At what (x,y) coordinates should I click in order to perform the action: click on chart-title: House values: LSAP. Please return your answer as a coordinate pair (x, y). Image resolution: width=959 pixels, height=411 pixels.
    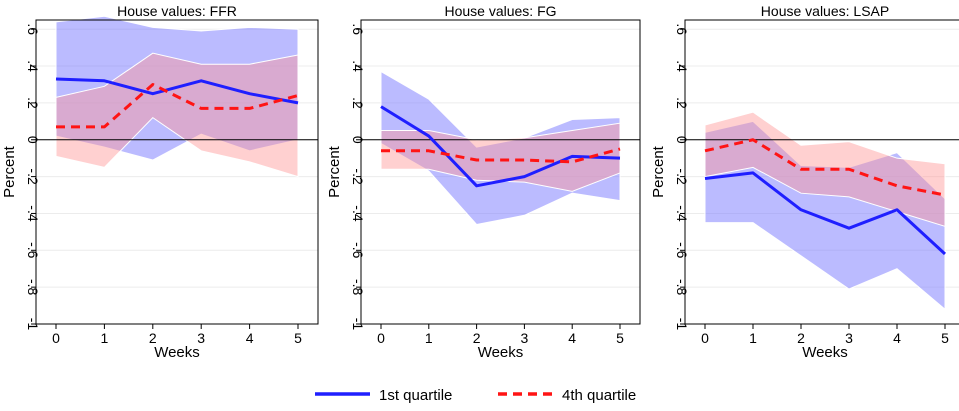
    Looking at the image, I should click on (825, 11).